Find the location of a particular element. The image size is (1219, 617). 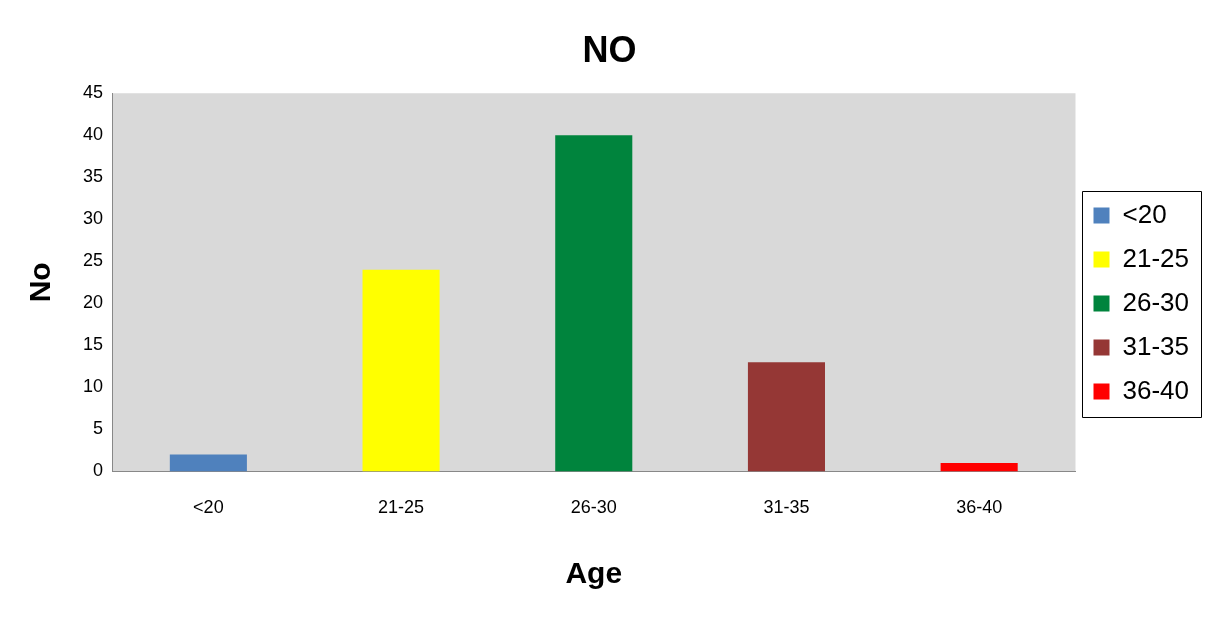

x-axis-title: Age is located at coordinates (594, 573).